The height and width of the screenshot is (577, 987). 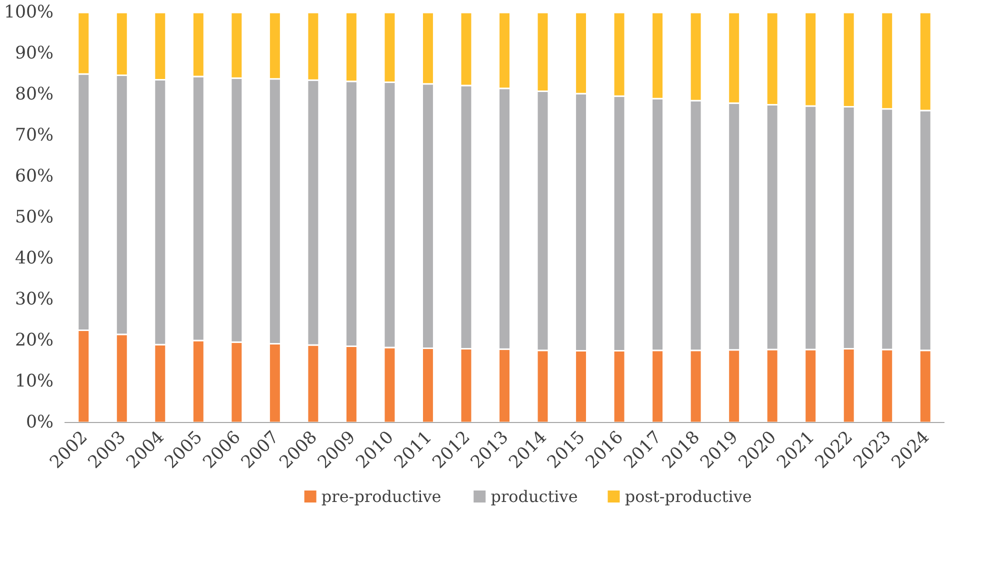 I want to click on y-tick-label: 30%, so click(x=34, y=300).